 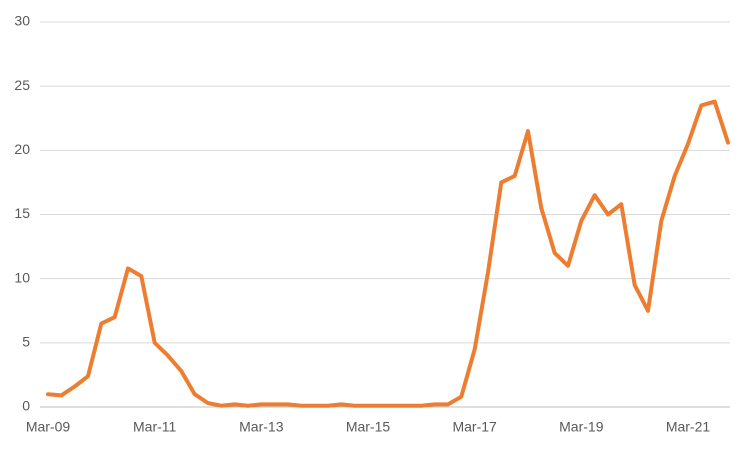 I want to click on x-tick-label: Mar-09, so click(x=48, y=427).